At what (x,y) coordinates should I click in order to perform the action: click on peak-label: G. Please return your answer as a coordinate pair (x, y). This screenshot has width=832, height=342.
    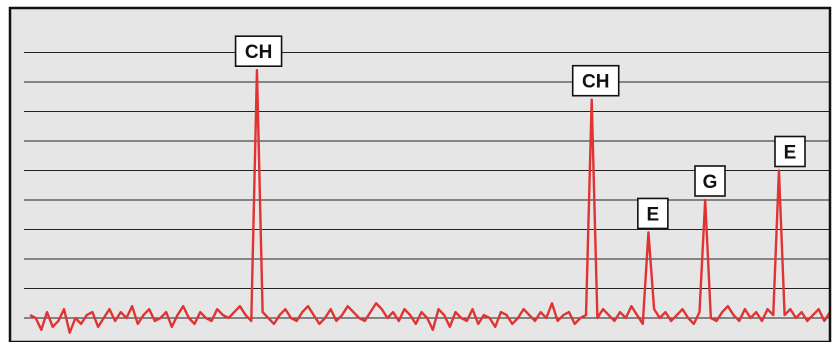
    Looking at the image, I should click on (710, 181).